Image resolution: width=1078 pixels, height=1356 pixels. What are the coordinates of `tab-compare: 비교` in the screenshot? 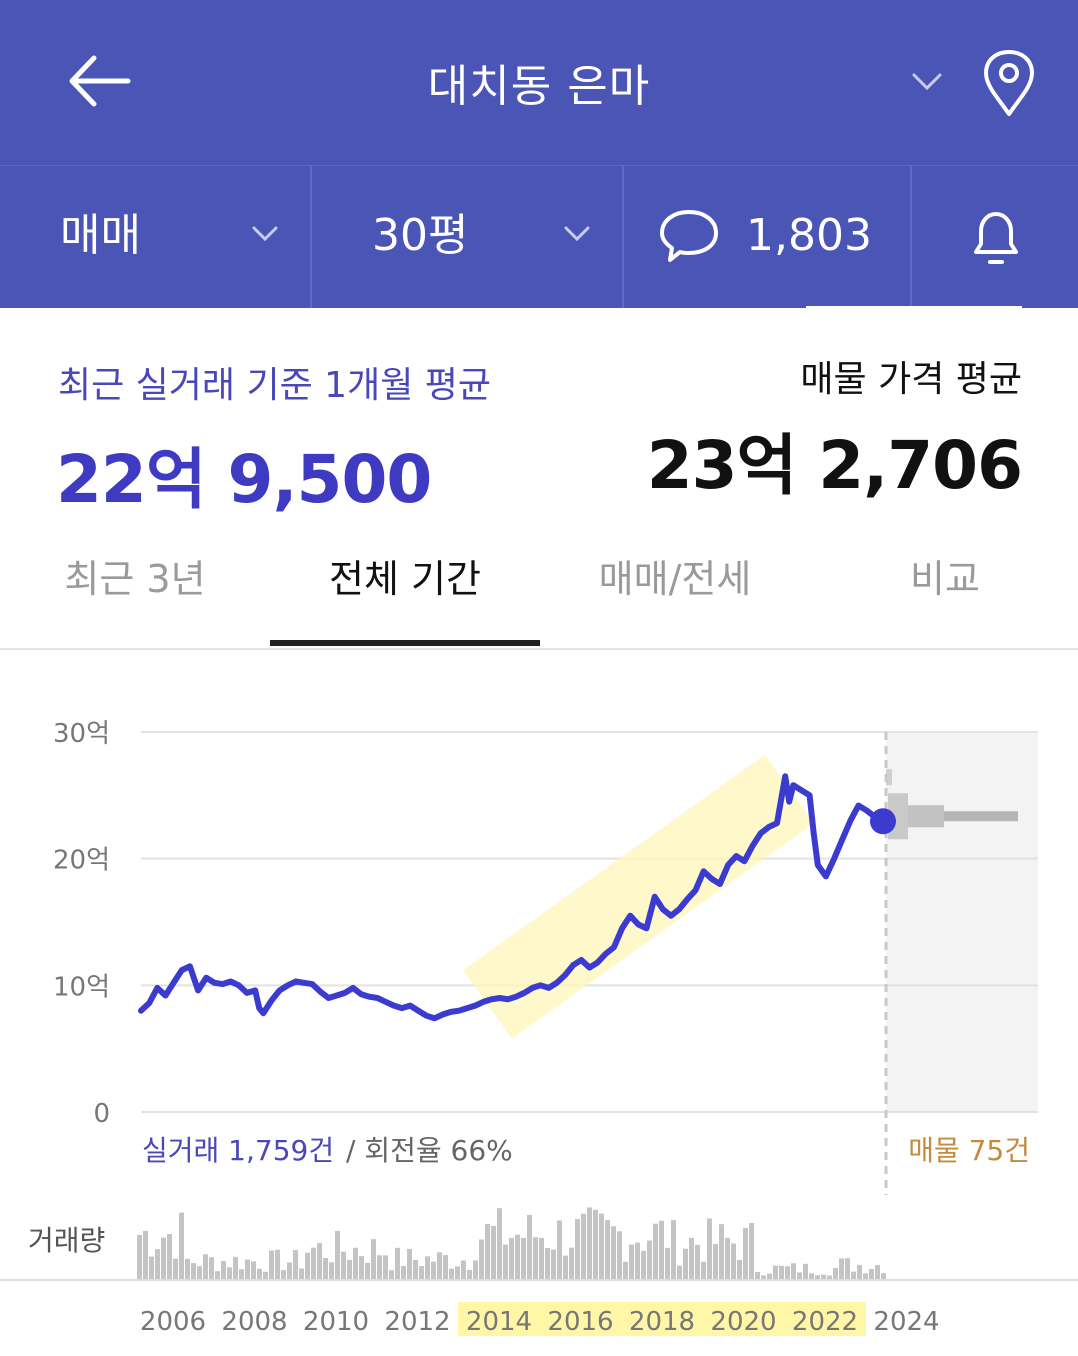 It's located at (945, 579).